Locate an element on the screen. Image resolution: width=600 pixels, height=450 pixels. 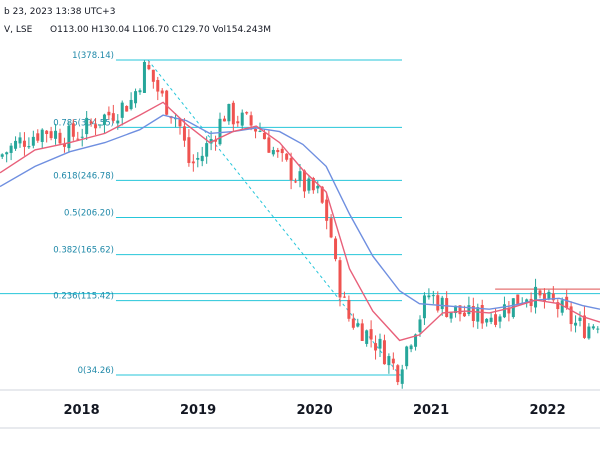
header-symbol: V, LSE is located at coordinates (18, 30).